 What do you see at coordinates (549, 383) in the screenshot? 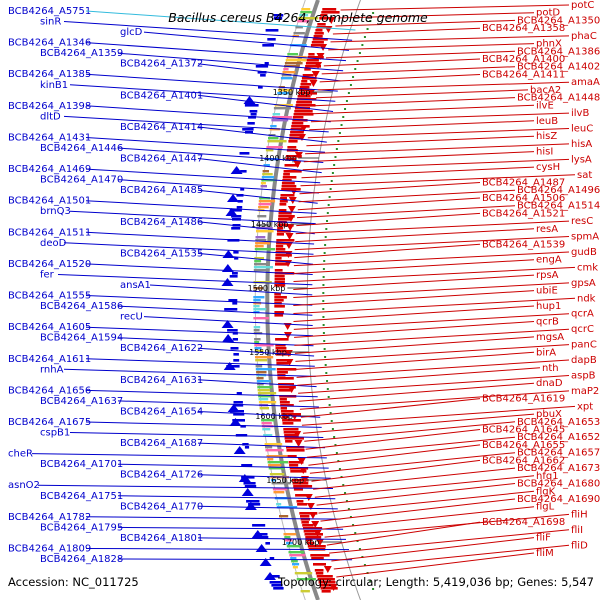
I see `right-gene-label: dnaD` at bounding box center [549, 383].